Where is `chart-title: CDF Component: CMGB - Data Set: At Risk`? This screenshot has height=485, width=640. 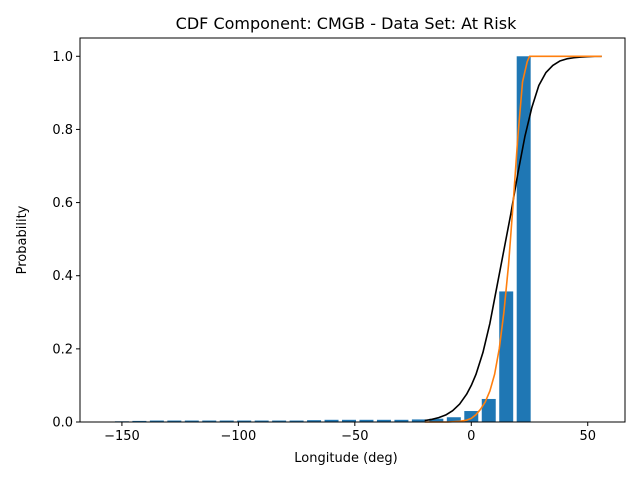
chart-title: CDF Component: CMGB - Data Set: At Risk is located at coordinates (346, 23).